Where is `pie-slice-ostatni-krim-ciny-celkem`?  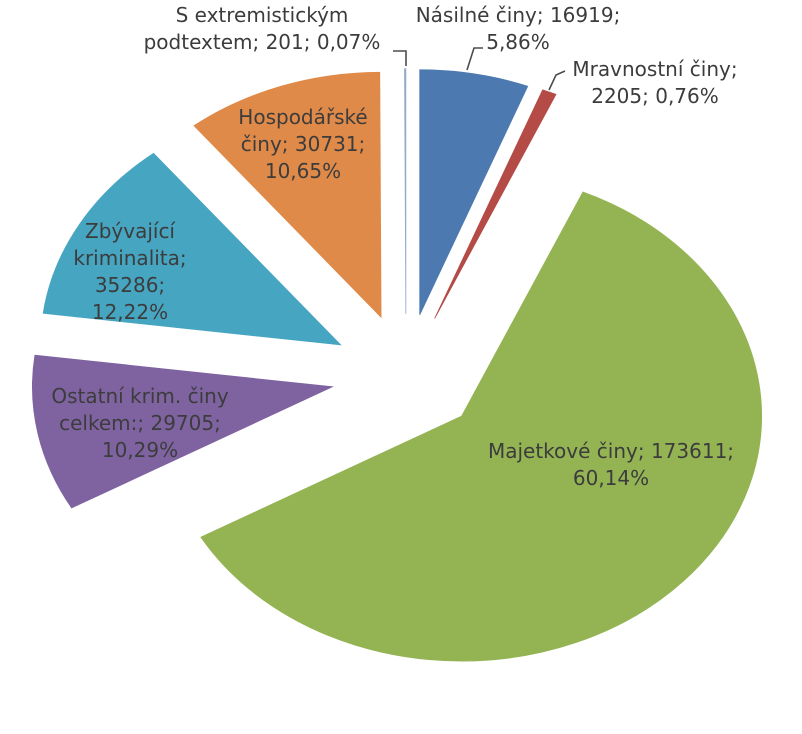
pie-slice-ostatni-krim-ciny-celkem is located at coordinates (183, 431).